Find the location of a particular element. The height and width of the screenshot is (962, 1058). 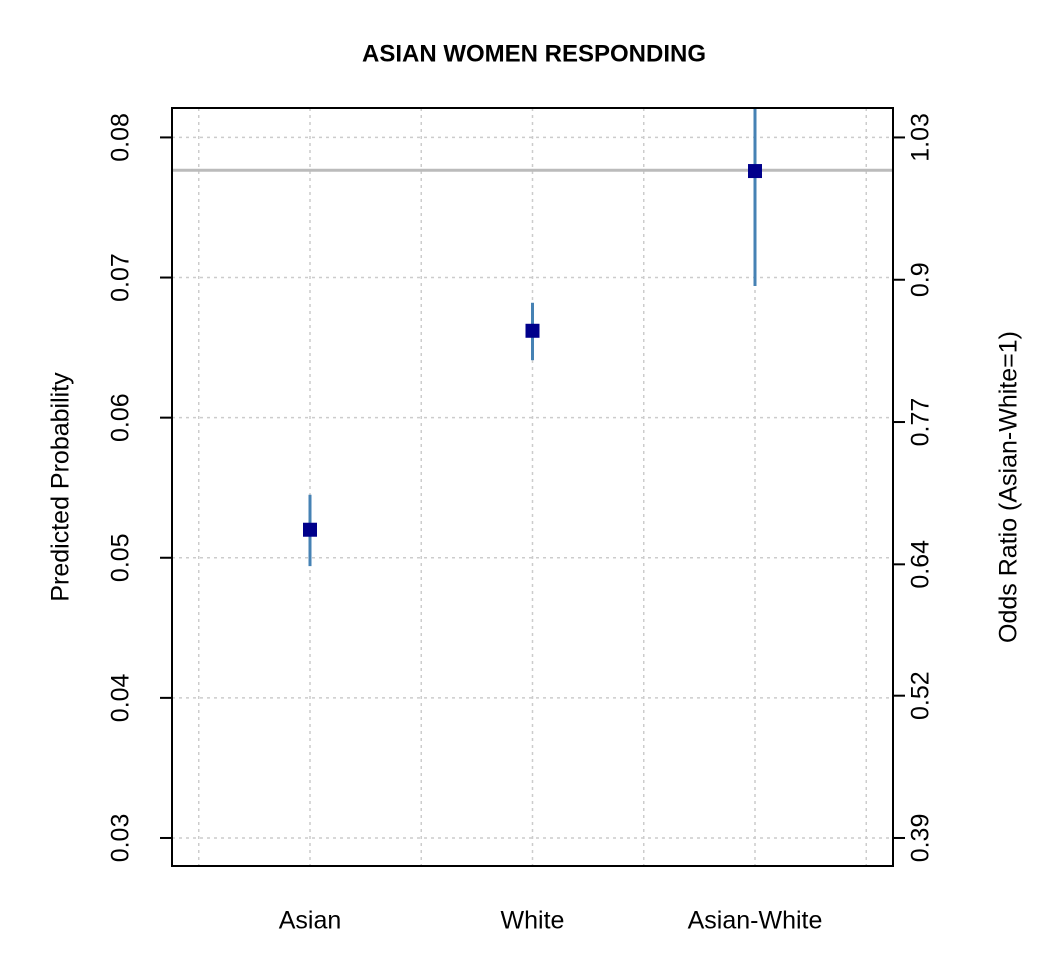

y2-tick-label: 0.52 is located at coordinates (921, 695).